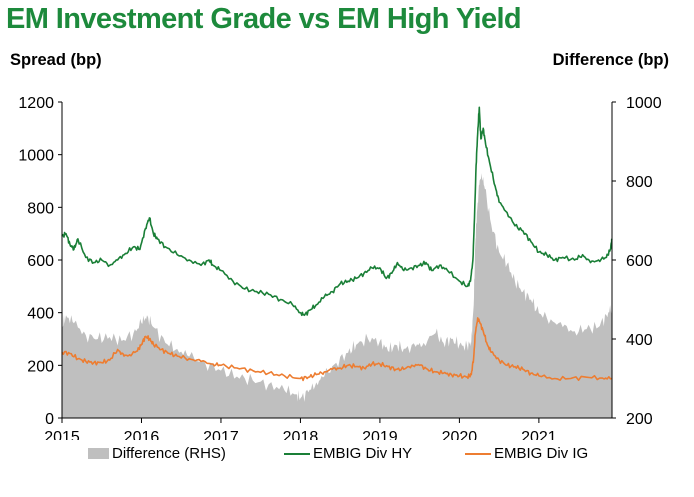 This screenshot has height=497, width=694. I want to click on legend-item-ig: EMBIG Div IG, so click(526, 453).